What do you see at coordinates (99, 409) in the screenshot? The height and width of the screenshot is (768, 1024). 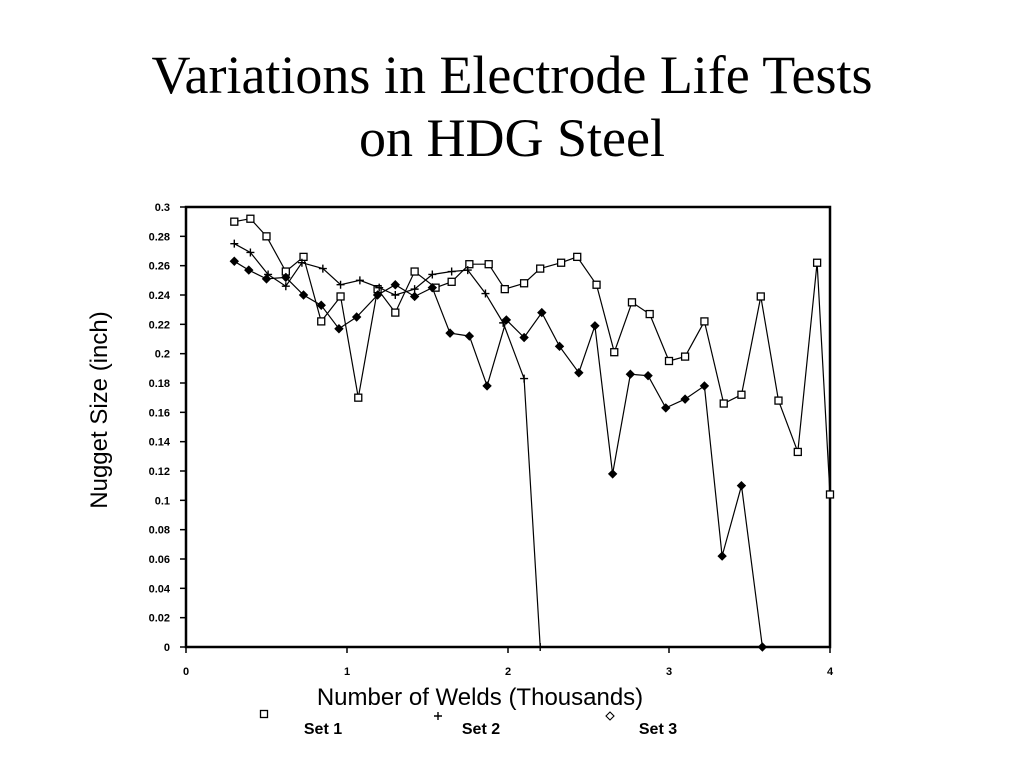 I see `y-axis-label: Nugget Size (inch)` at bounding box center [99, 409].